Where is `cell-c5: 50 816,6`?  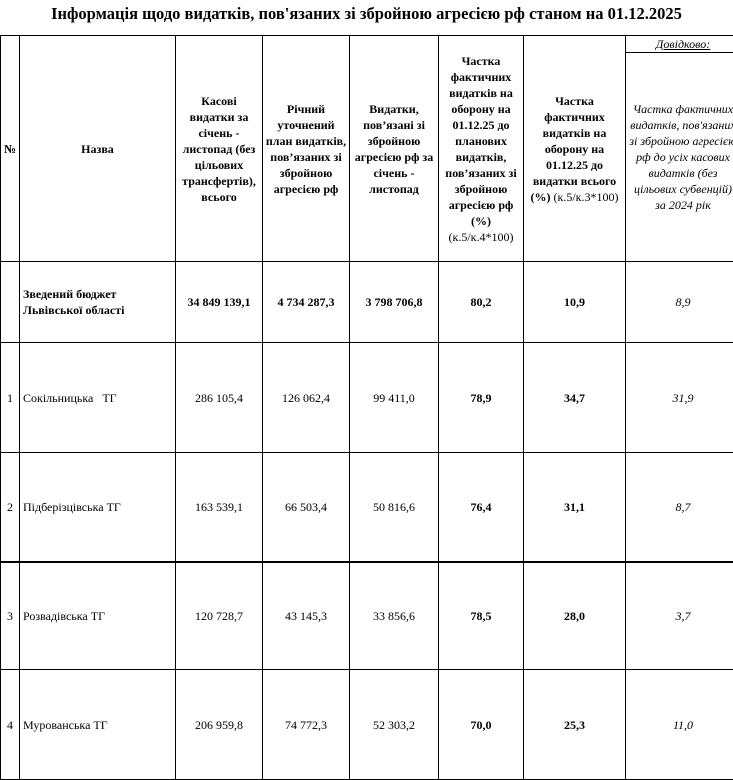 cell-c5: 50 816,6 is located at coordinates (394, 507).